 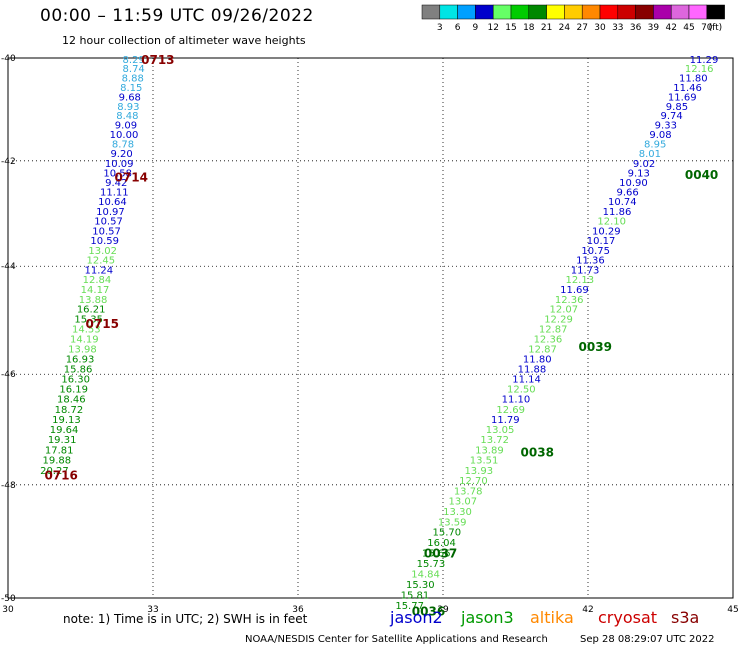 What do you see at coordinates (134, 60) in the screenshot?
I see `wave-height-value: 8.29` at bounding box center [134, 60].